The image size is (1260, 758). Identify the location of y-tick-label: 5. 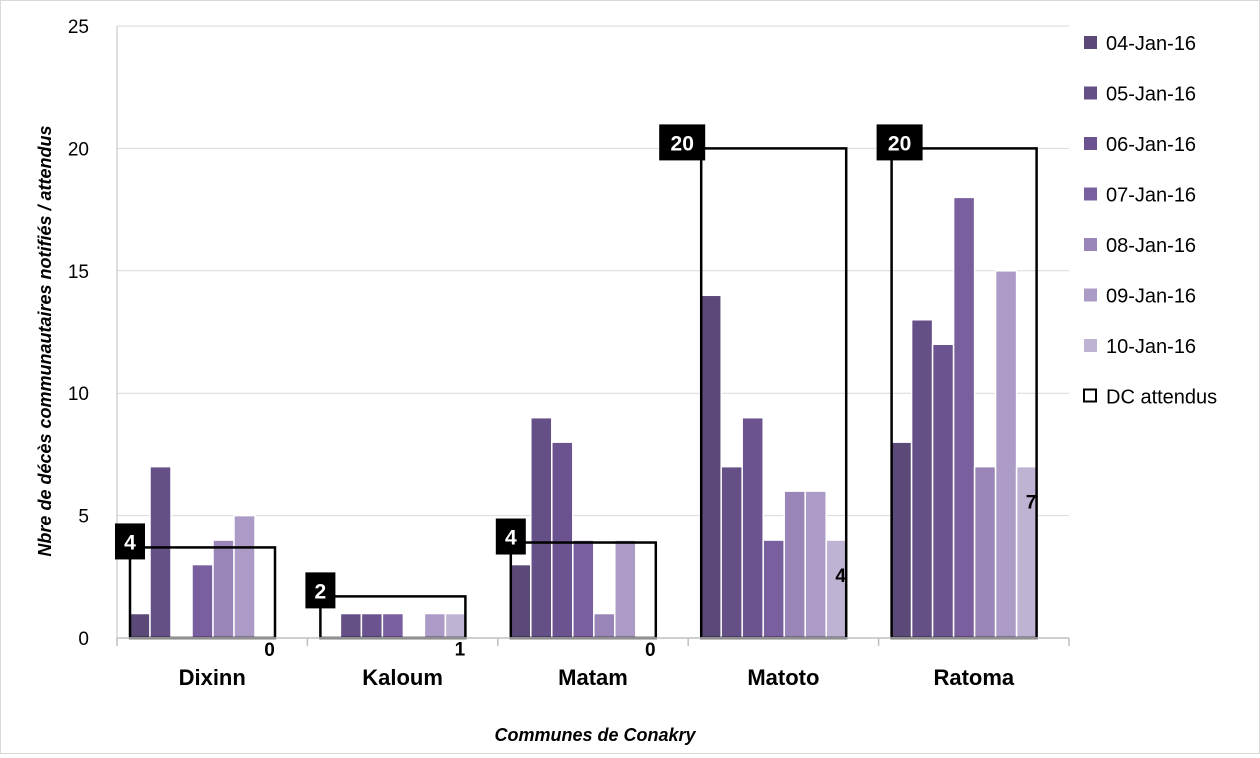
(83, 517).